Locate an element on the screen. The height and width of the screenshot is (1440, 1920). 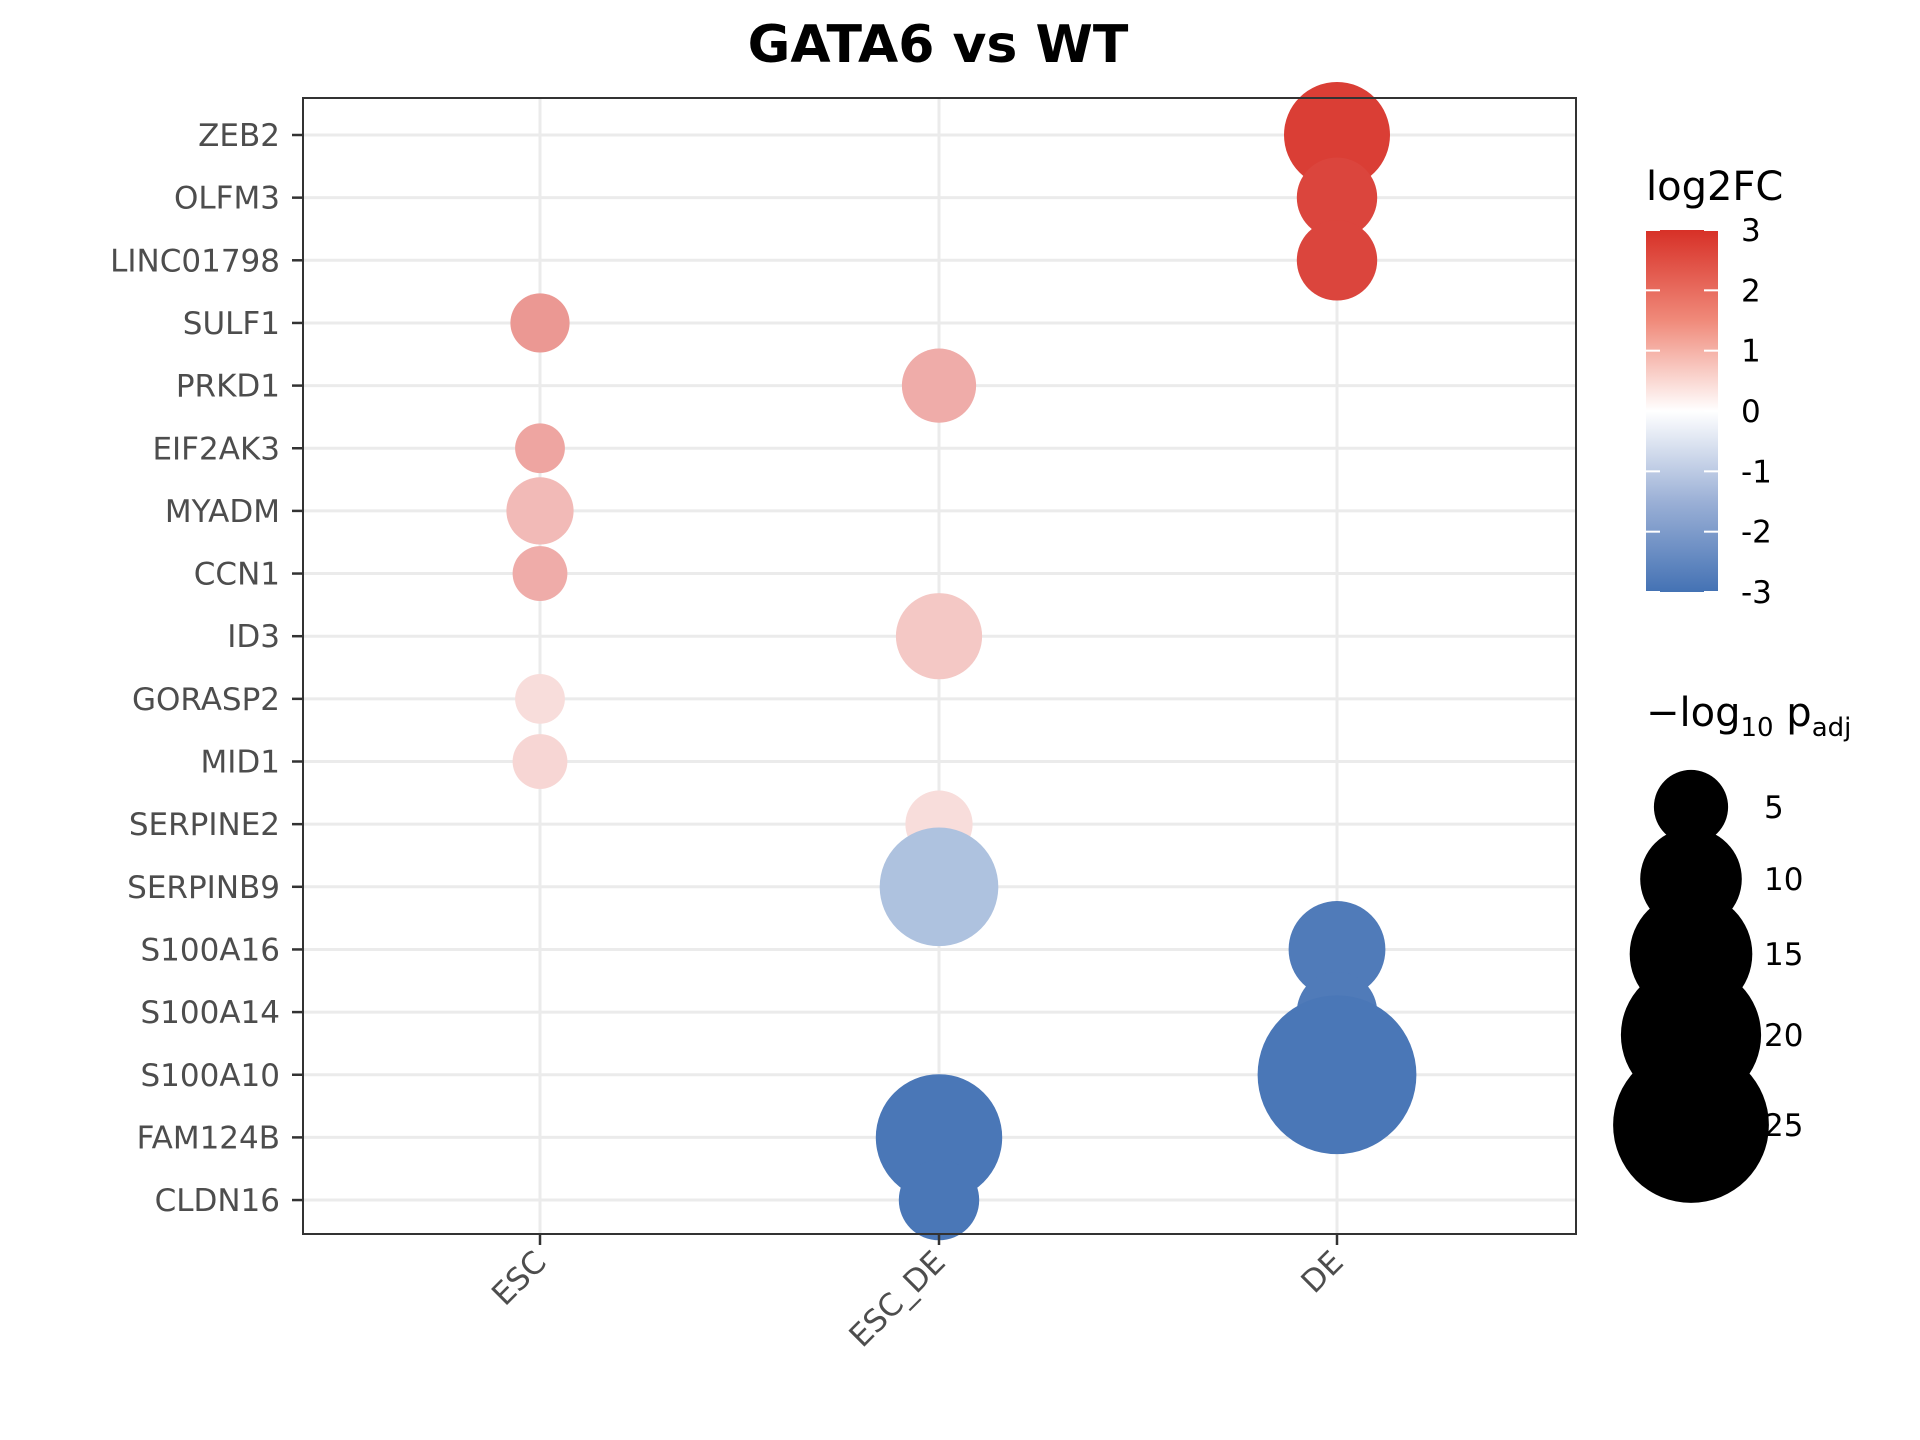
color-legend-tick-label: -2 is located at coordinates (1756, 533).